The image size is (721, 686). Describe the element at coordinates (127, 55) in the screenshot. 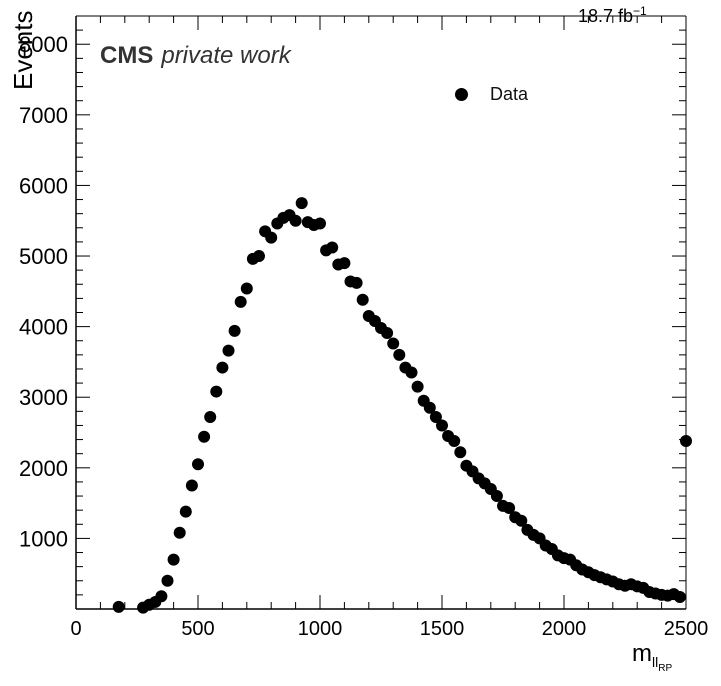

I see `cms-title: CMS` at that location.